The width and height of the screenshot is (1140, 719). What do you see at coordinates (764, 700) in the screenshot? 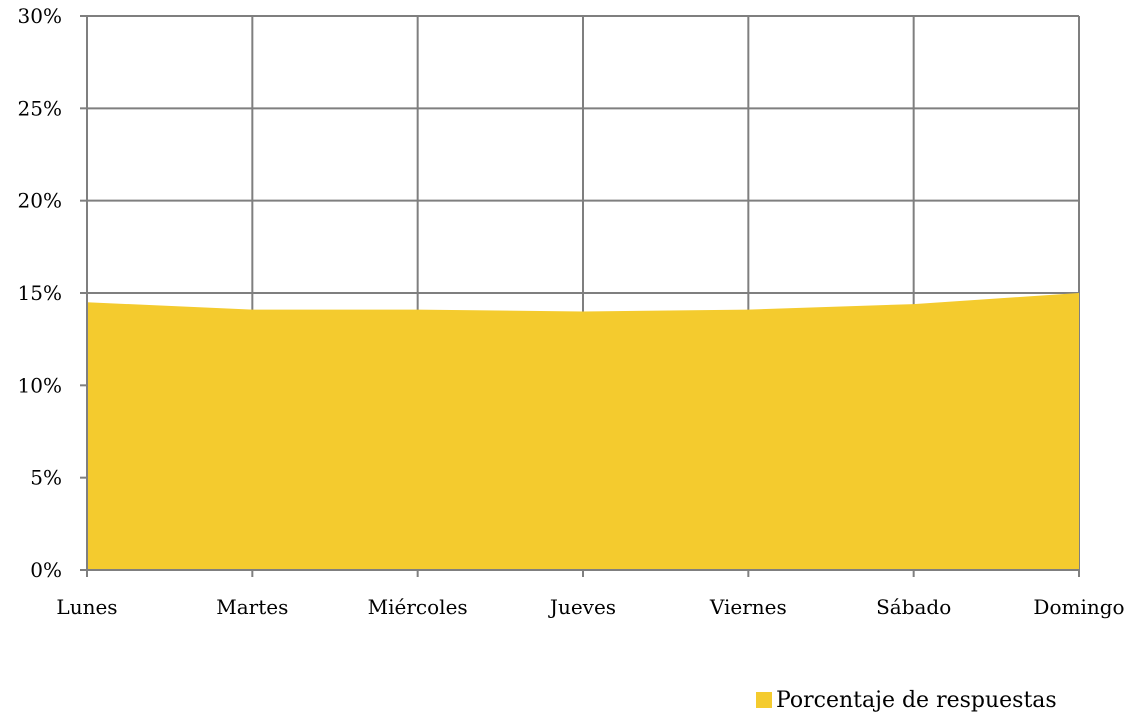
I see `legend-swatch` at bounding box center [764, 700].